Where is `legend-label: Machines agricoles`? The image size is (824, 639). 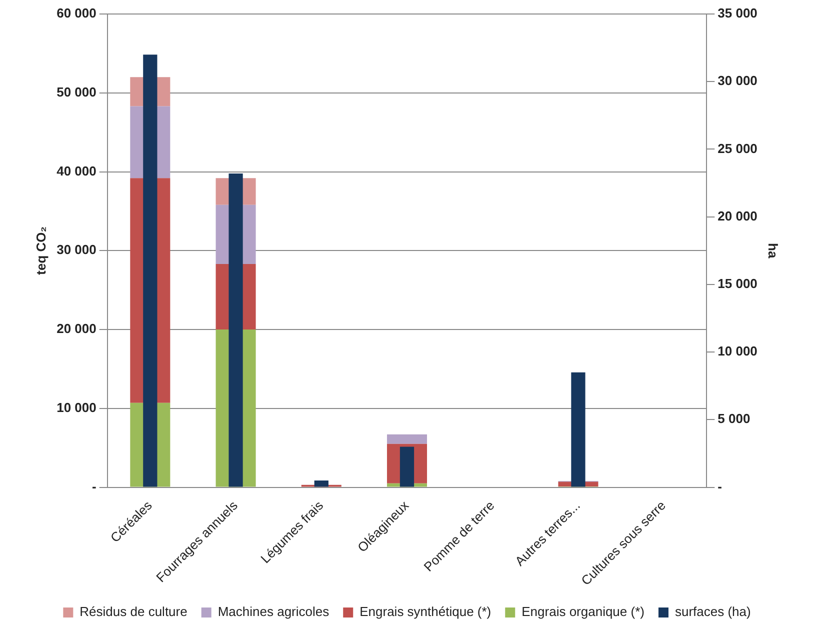 legend-label: Machines agricoles is located at coordinates (274, 612).